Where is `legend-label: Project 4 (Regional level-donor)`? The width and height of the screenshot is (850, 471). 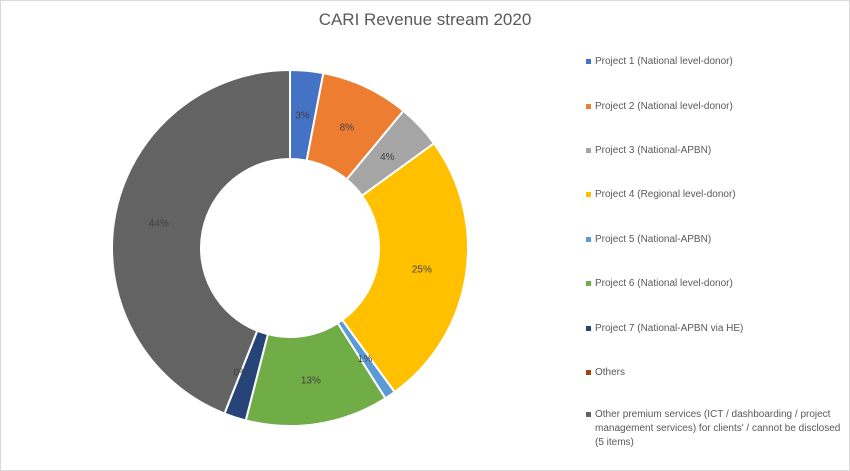 legend-label: Project 4 (Regional level-donor) is located at coordinates (665, 194).